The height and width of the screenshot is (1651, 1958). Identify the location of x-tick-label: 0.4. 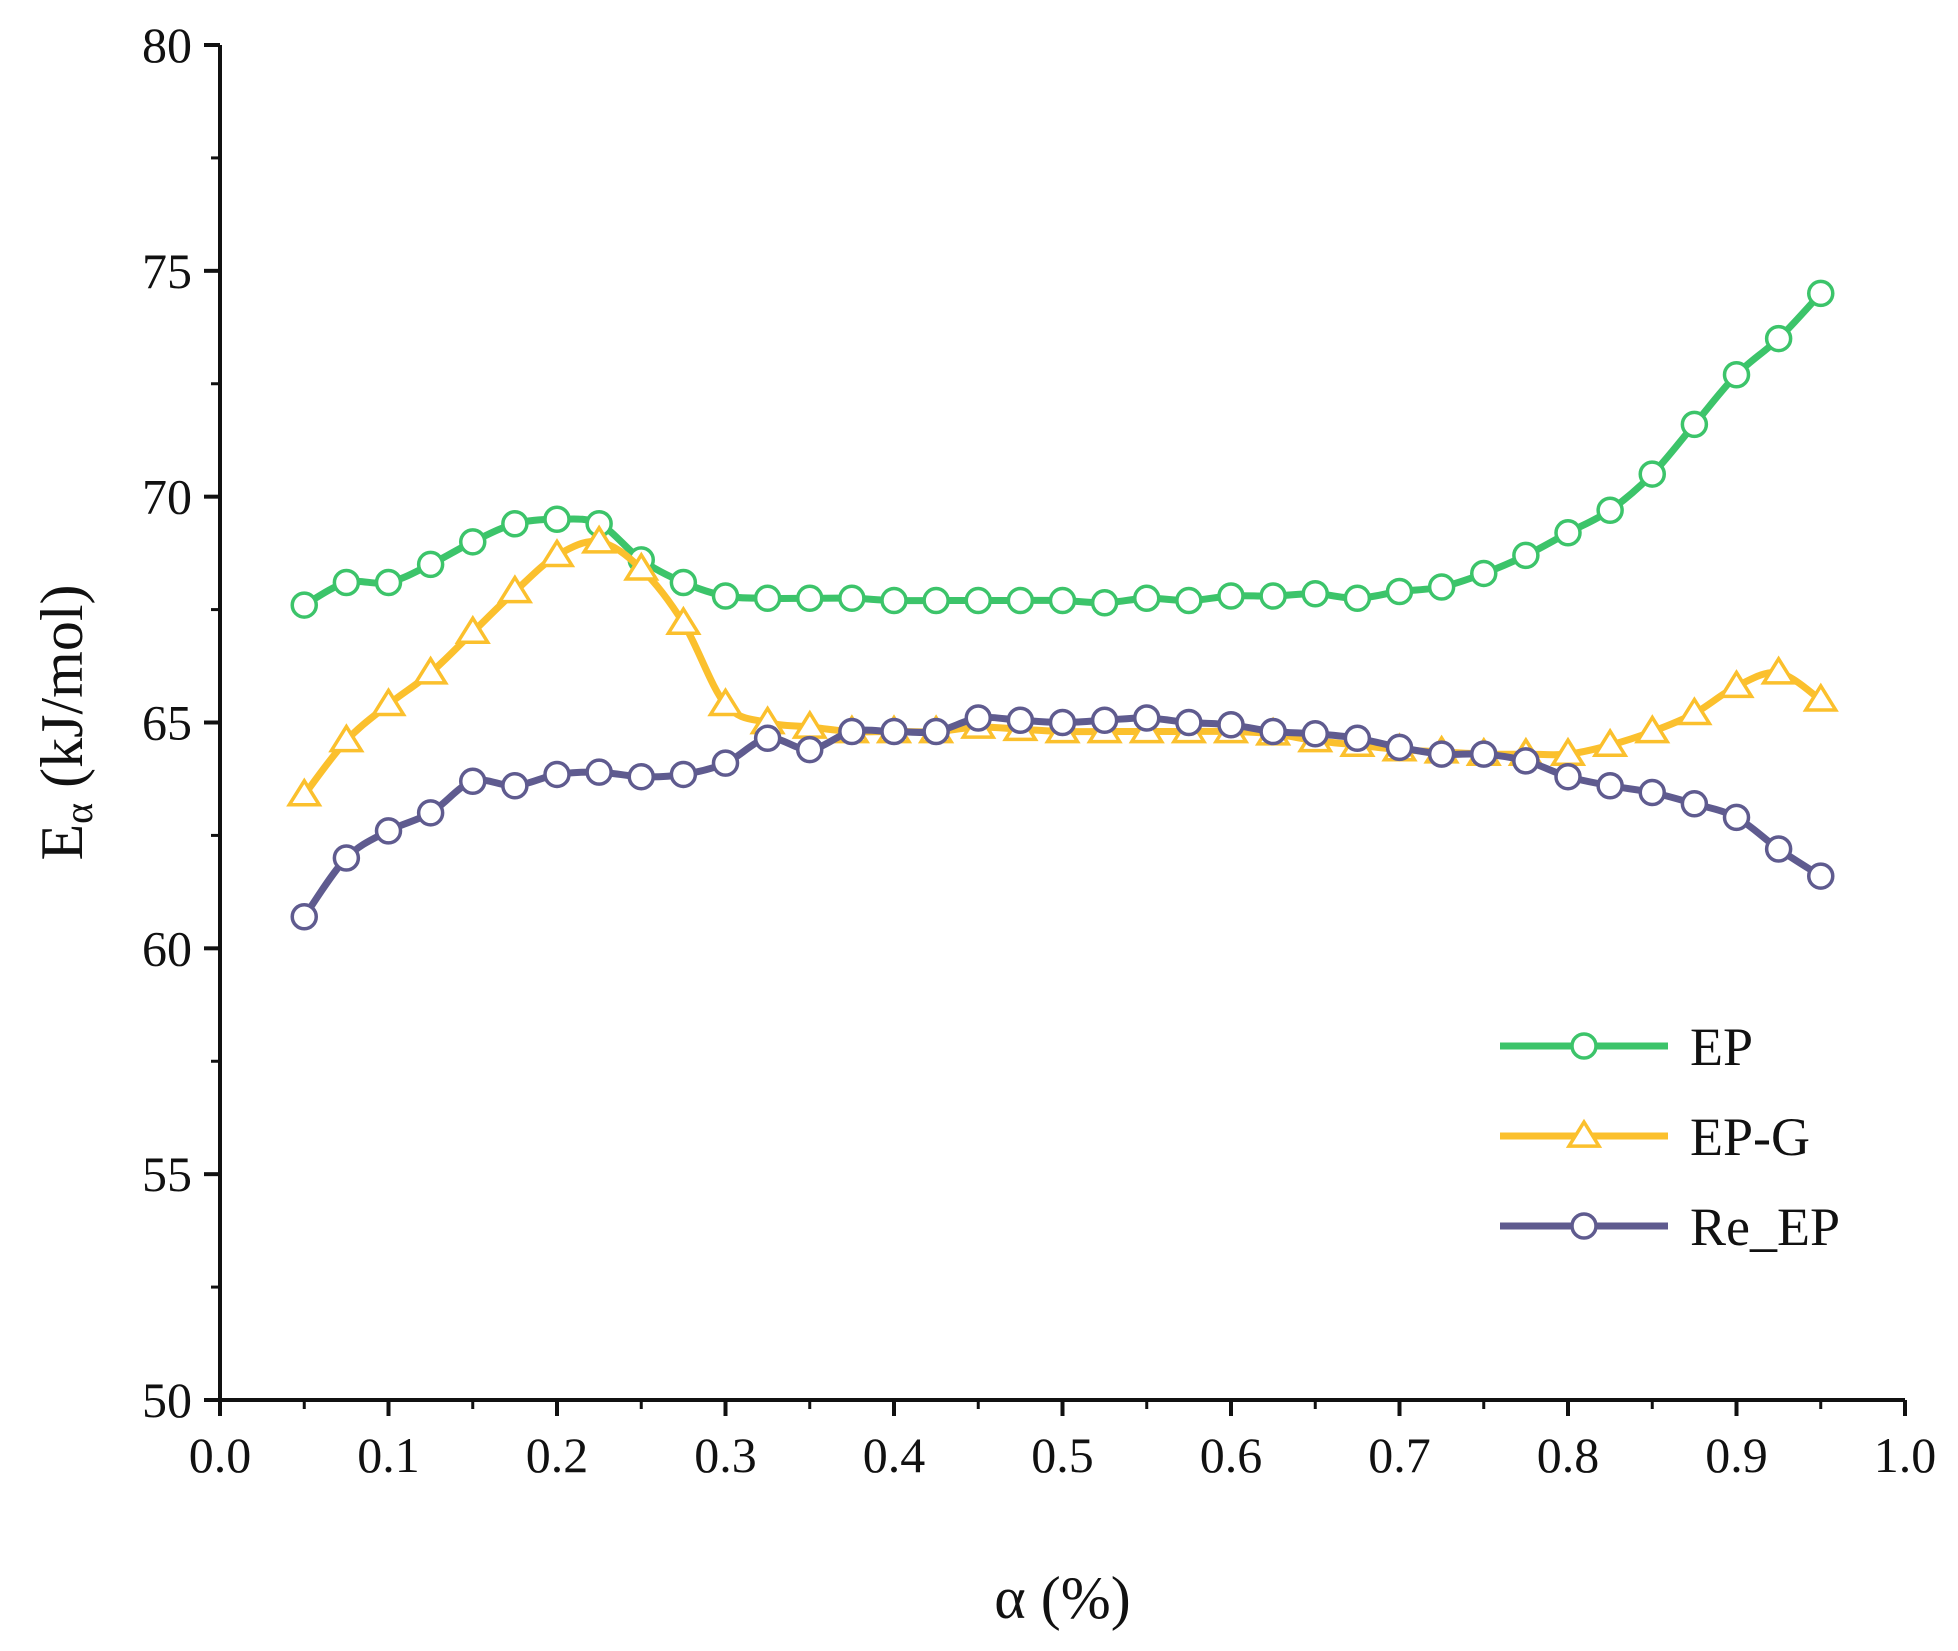
(894, 1455).